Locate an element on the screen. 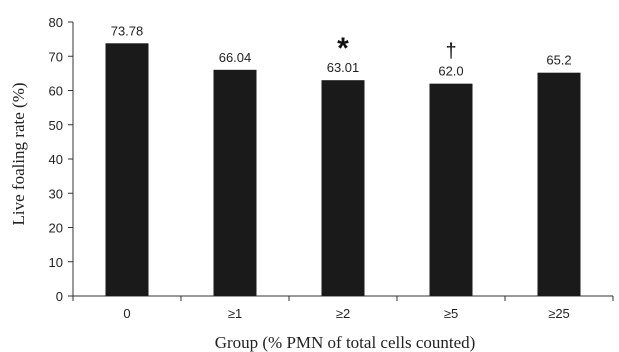  data-labels: 73.78 66.04 63.01 62.0 65.2 is located at coordinates (341, 50).